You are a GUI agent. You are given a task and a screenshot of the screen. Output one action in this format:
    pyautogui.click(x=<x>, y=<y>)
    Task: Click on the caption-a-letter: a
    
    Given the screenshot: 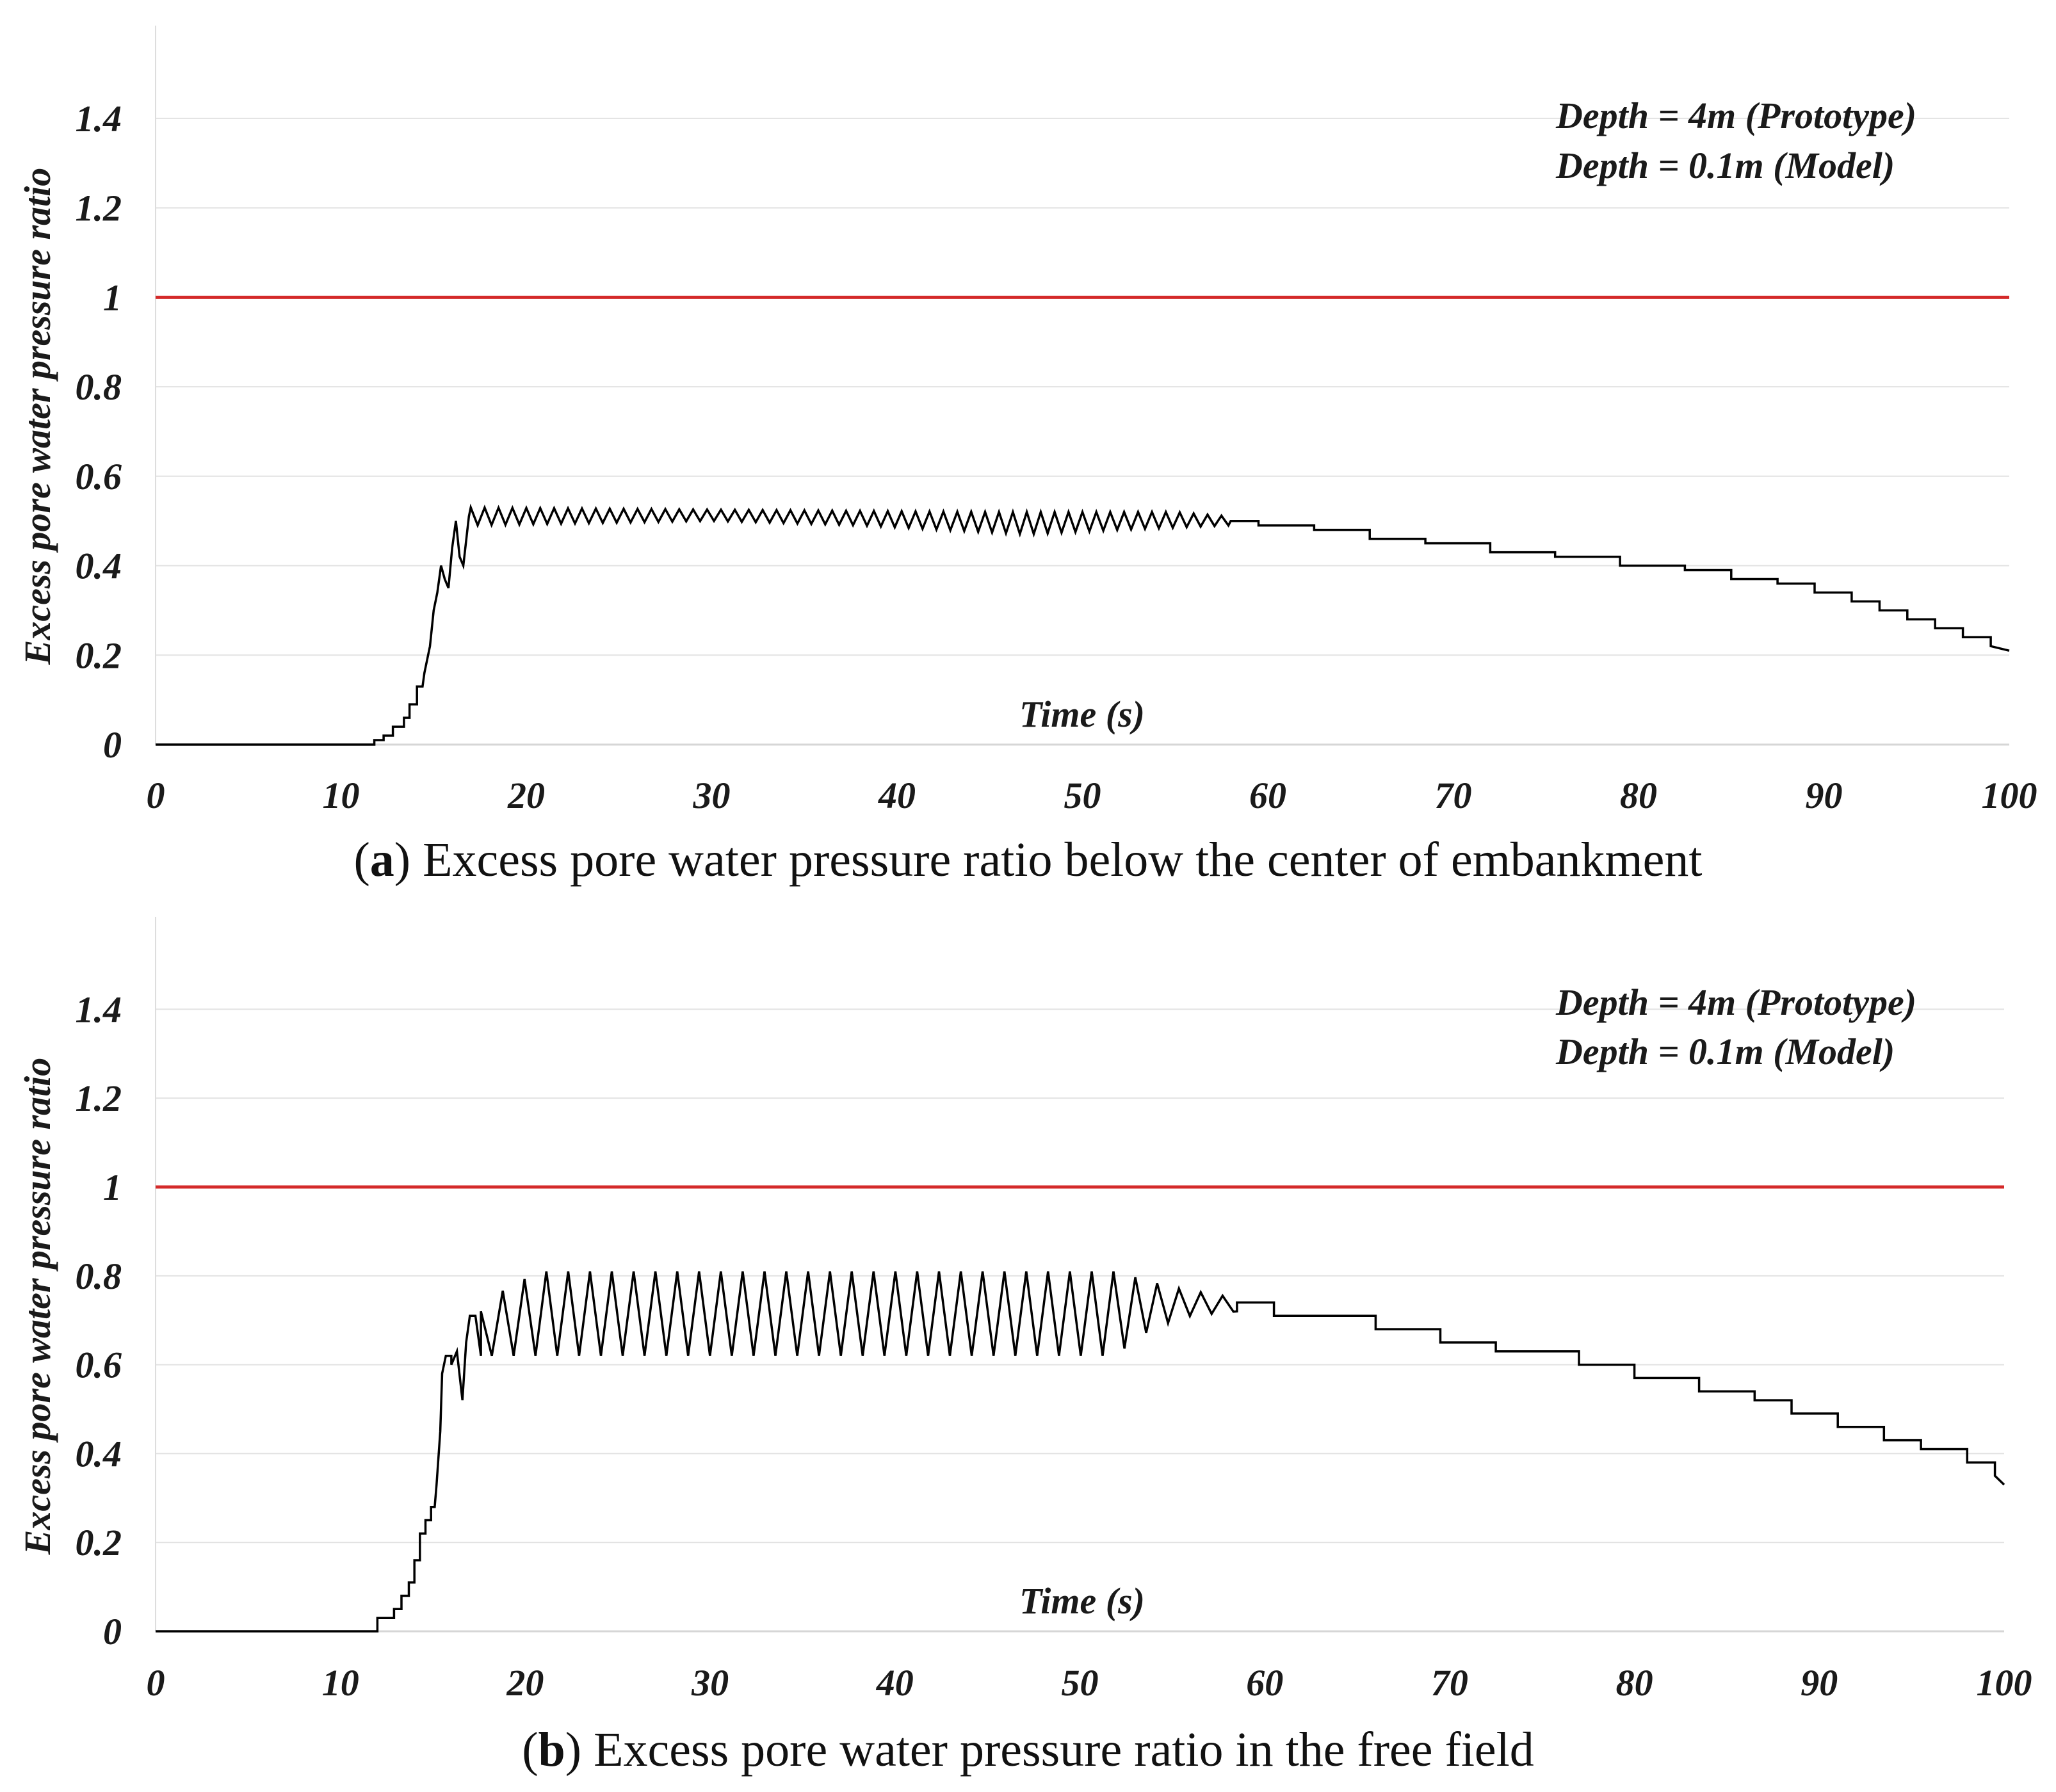 What is the action you would take?
    pyautogui.click(x=381, y=860)
    